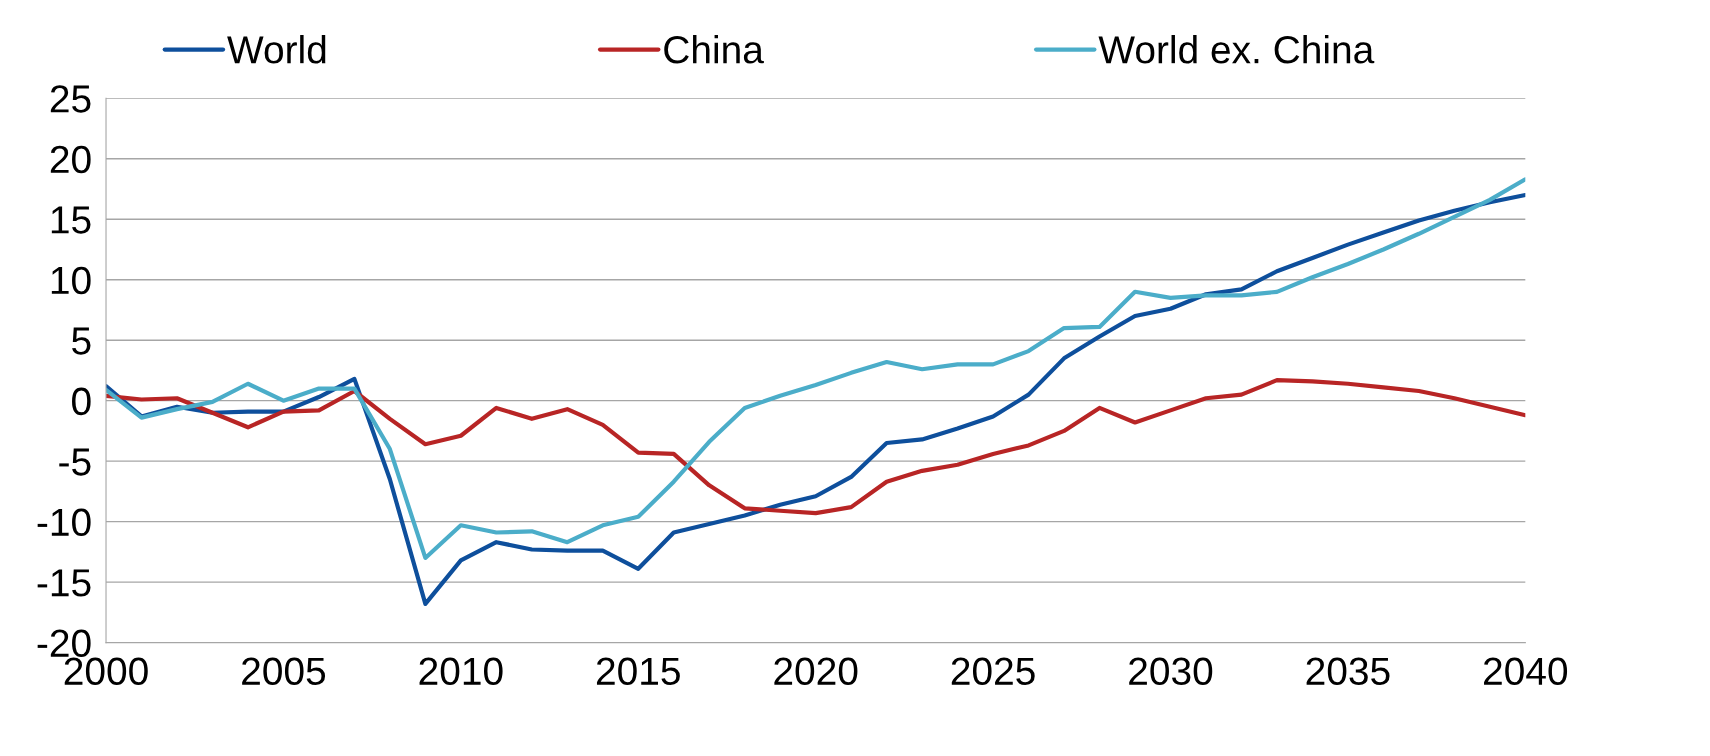 The width and height of the screenshot is (1710, 756). I want to click on legend-label: World ex. China, so click(1236, 49).